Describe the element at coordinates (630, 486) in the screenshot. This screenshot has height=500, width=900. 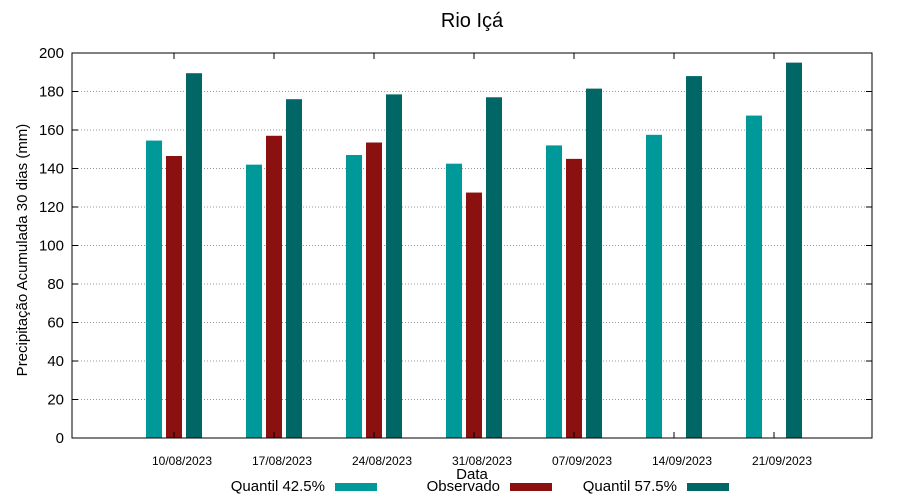
I see `legend-label: Quantil 57.5%` at that location.